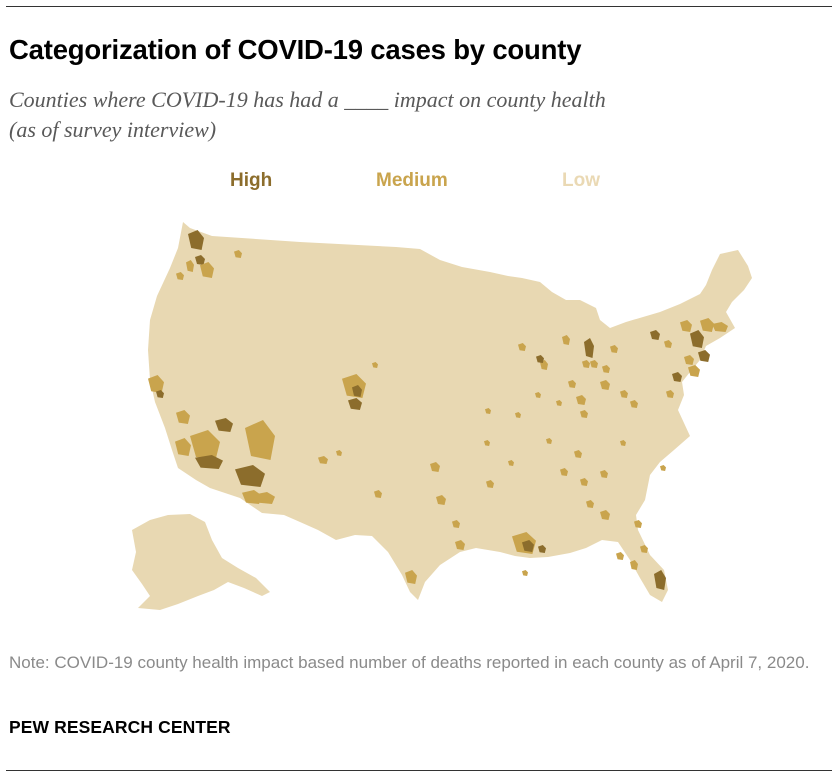 The height and width of the screenshot is (778, 838). Describe the element at coordinates (581, 180) in the screenshot. I see `legend-low: Low` at that location.